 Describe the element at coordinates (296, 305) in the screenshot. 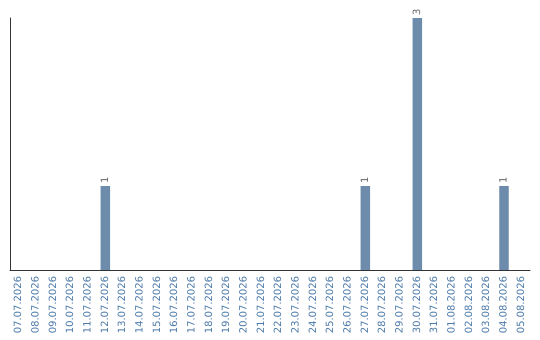

I see `x-tick-label: 23.07.2026` at that location.